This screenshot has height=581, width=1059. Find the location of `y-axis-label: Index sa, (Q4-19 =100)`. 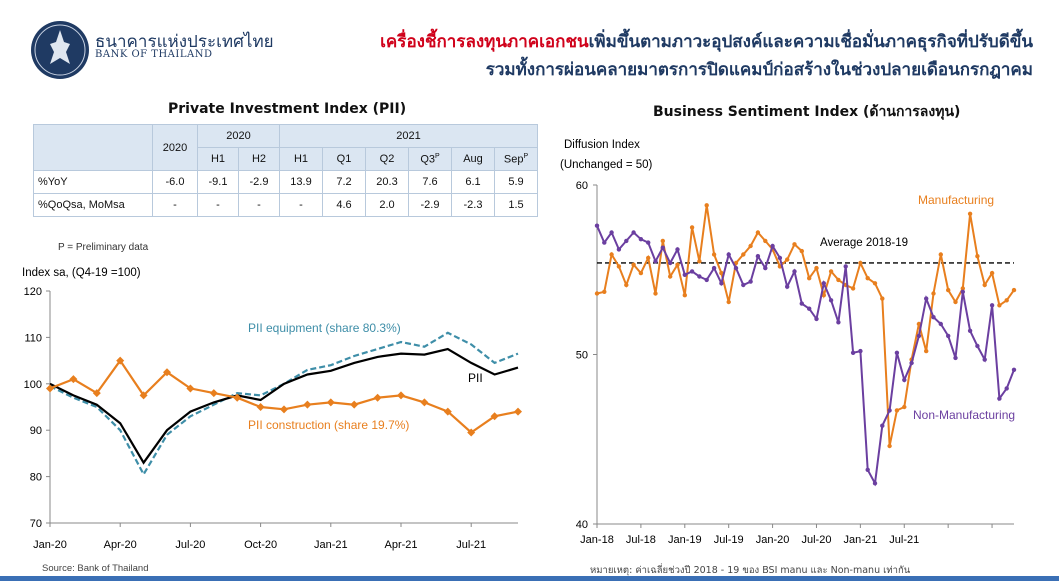

y-axis-label: Index sa, (Q4-19 =100) is located at coordinates (81, 273).